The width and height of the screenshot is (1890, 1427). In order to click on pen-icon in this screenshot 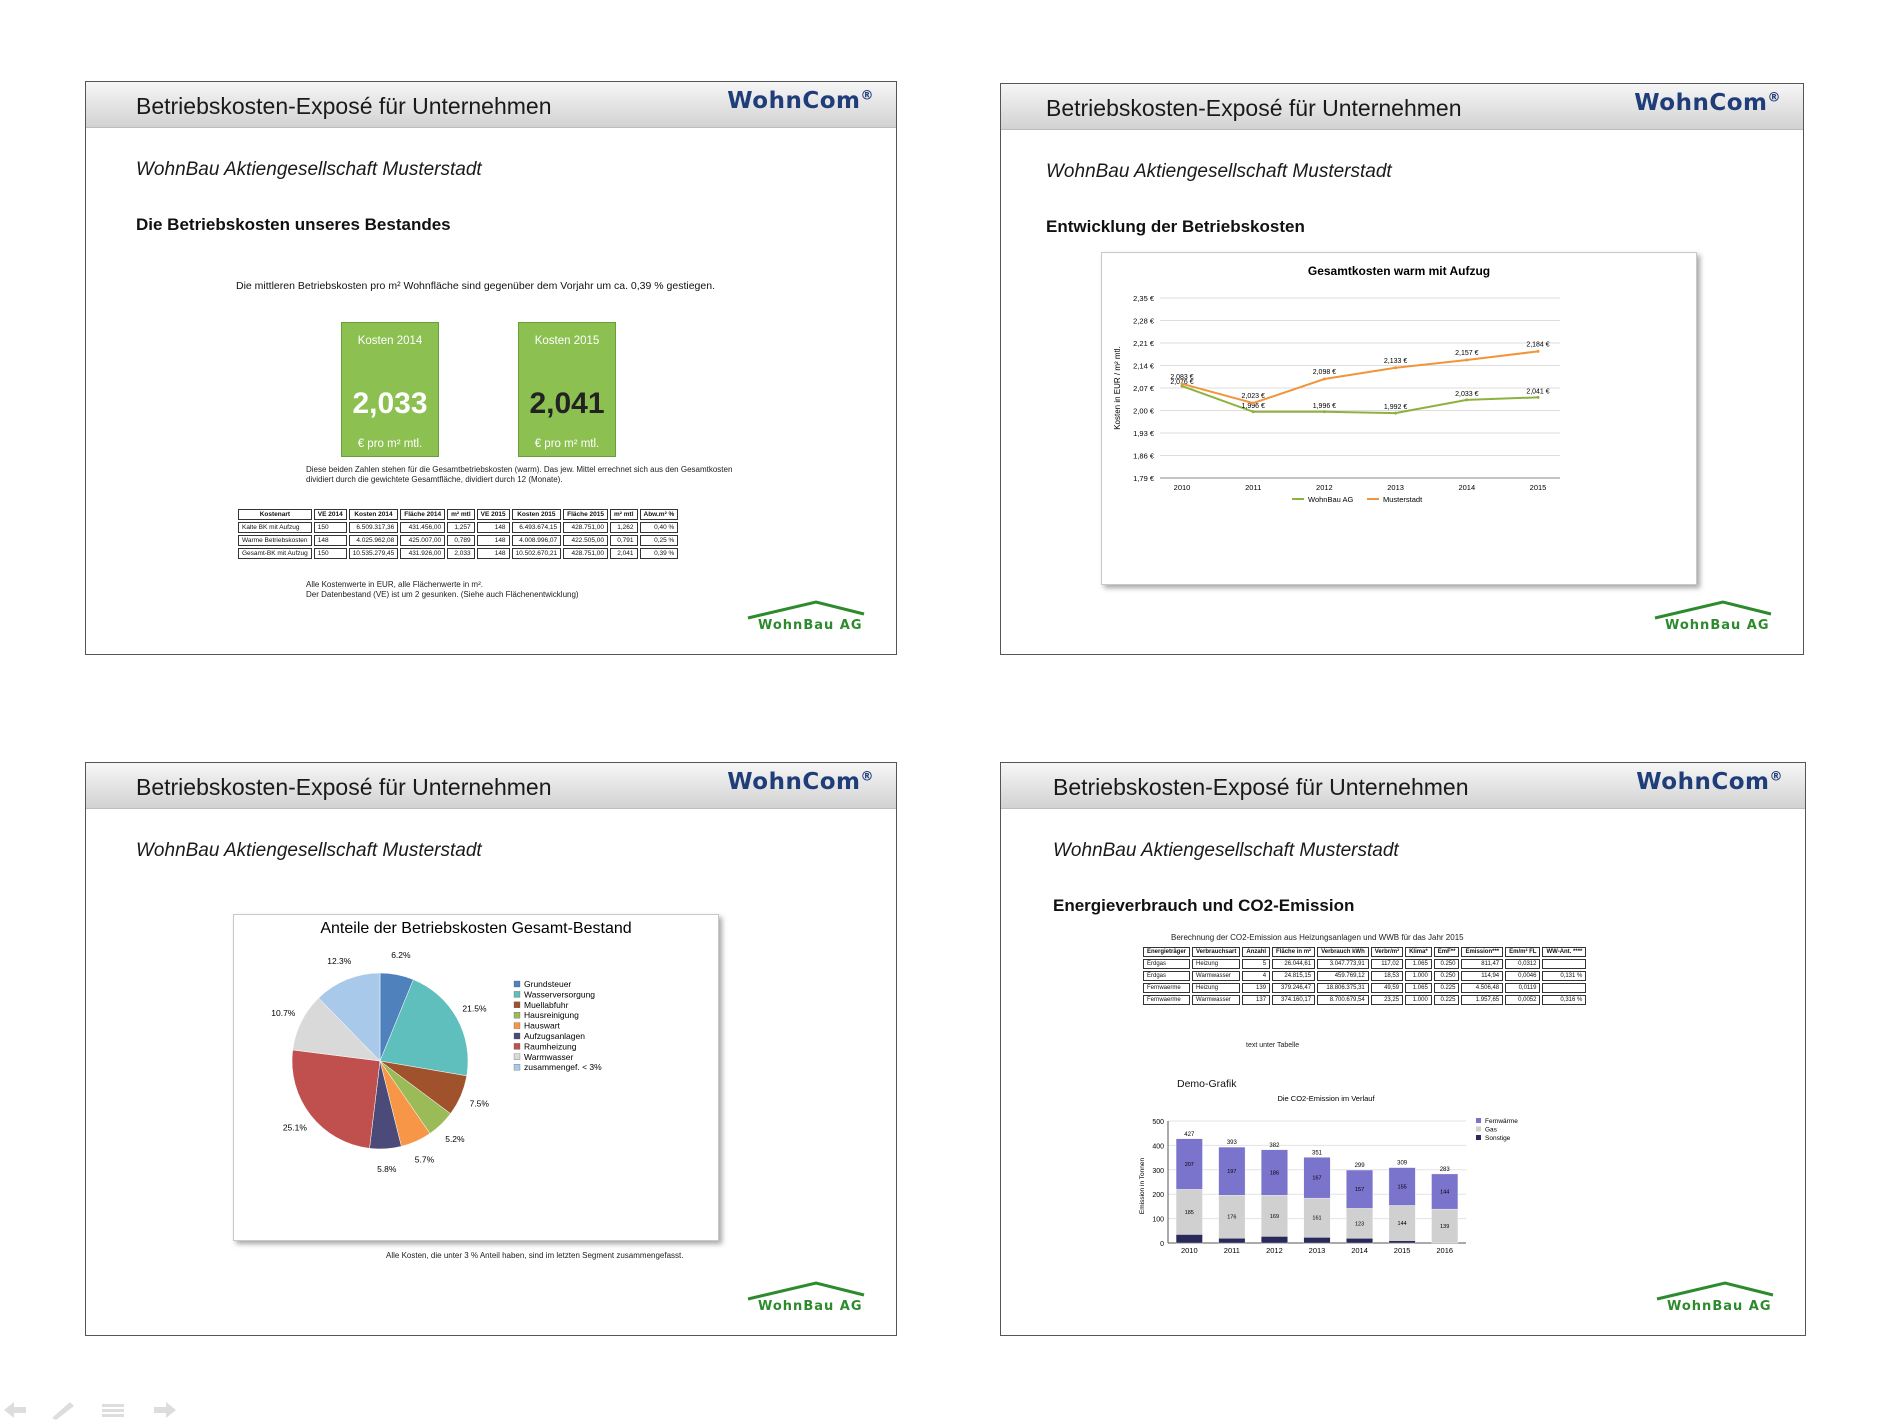, I will do `click(63, 1411)`.